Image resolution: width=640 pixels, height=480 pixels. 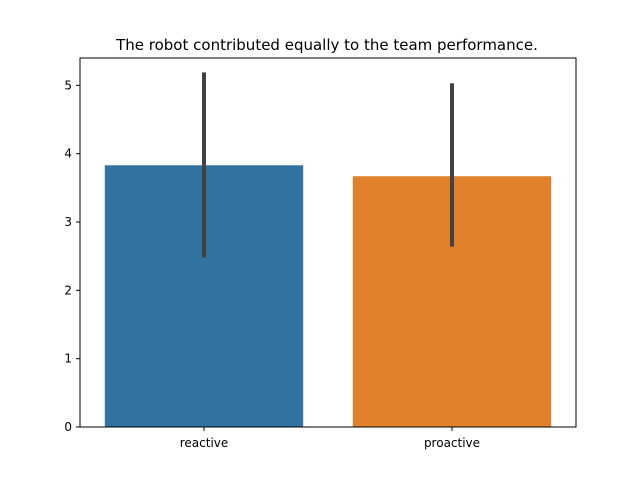 I want to click on y-tick-label: 3, so click(x=68, y=222).